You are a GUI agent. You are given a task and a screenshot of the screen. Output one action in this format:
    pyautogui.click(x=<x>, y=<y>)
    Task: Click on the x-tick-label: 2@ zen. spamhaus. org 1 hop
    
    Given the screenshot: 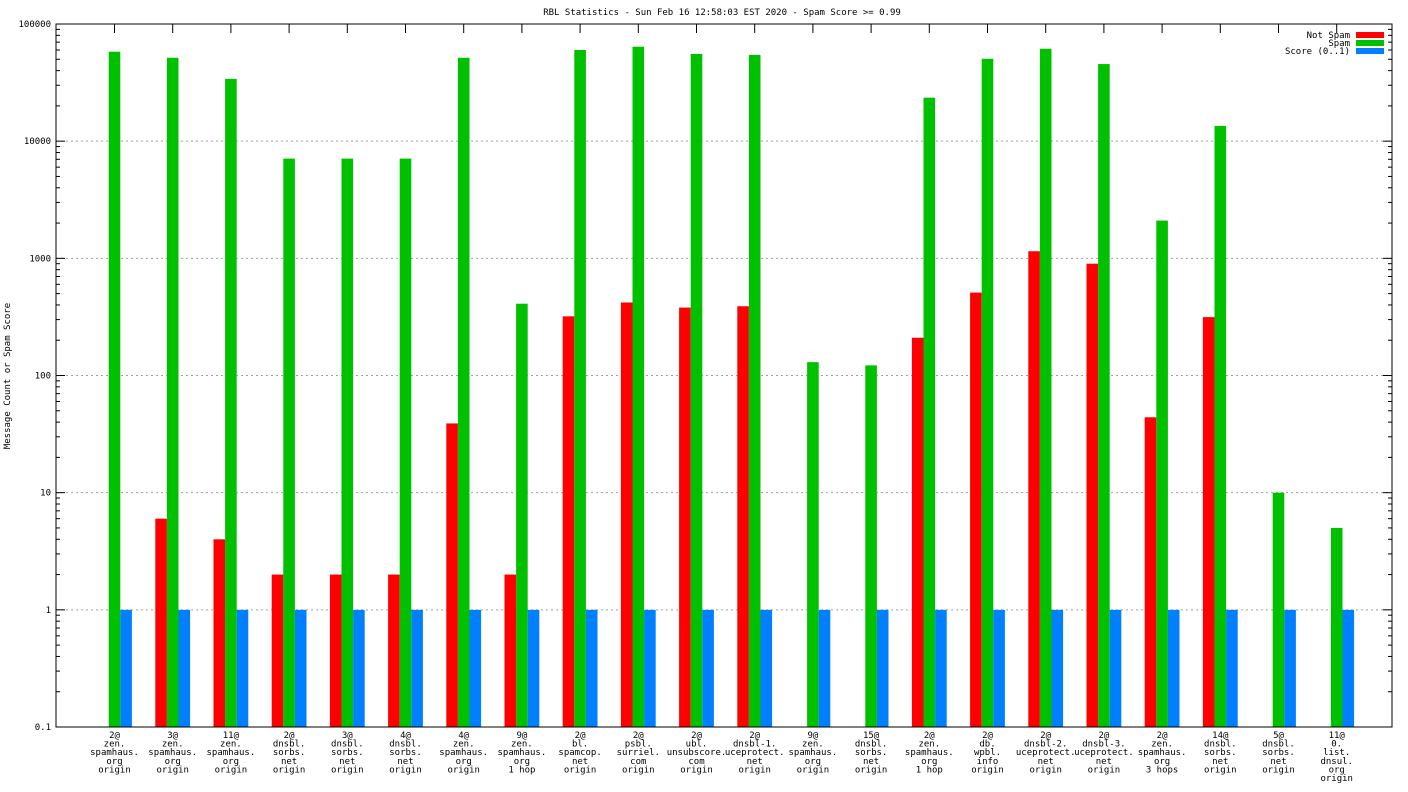 What is the action you would take?
    pyautogui.click(x=929, y=753)
    